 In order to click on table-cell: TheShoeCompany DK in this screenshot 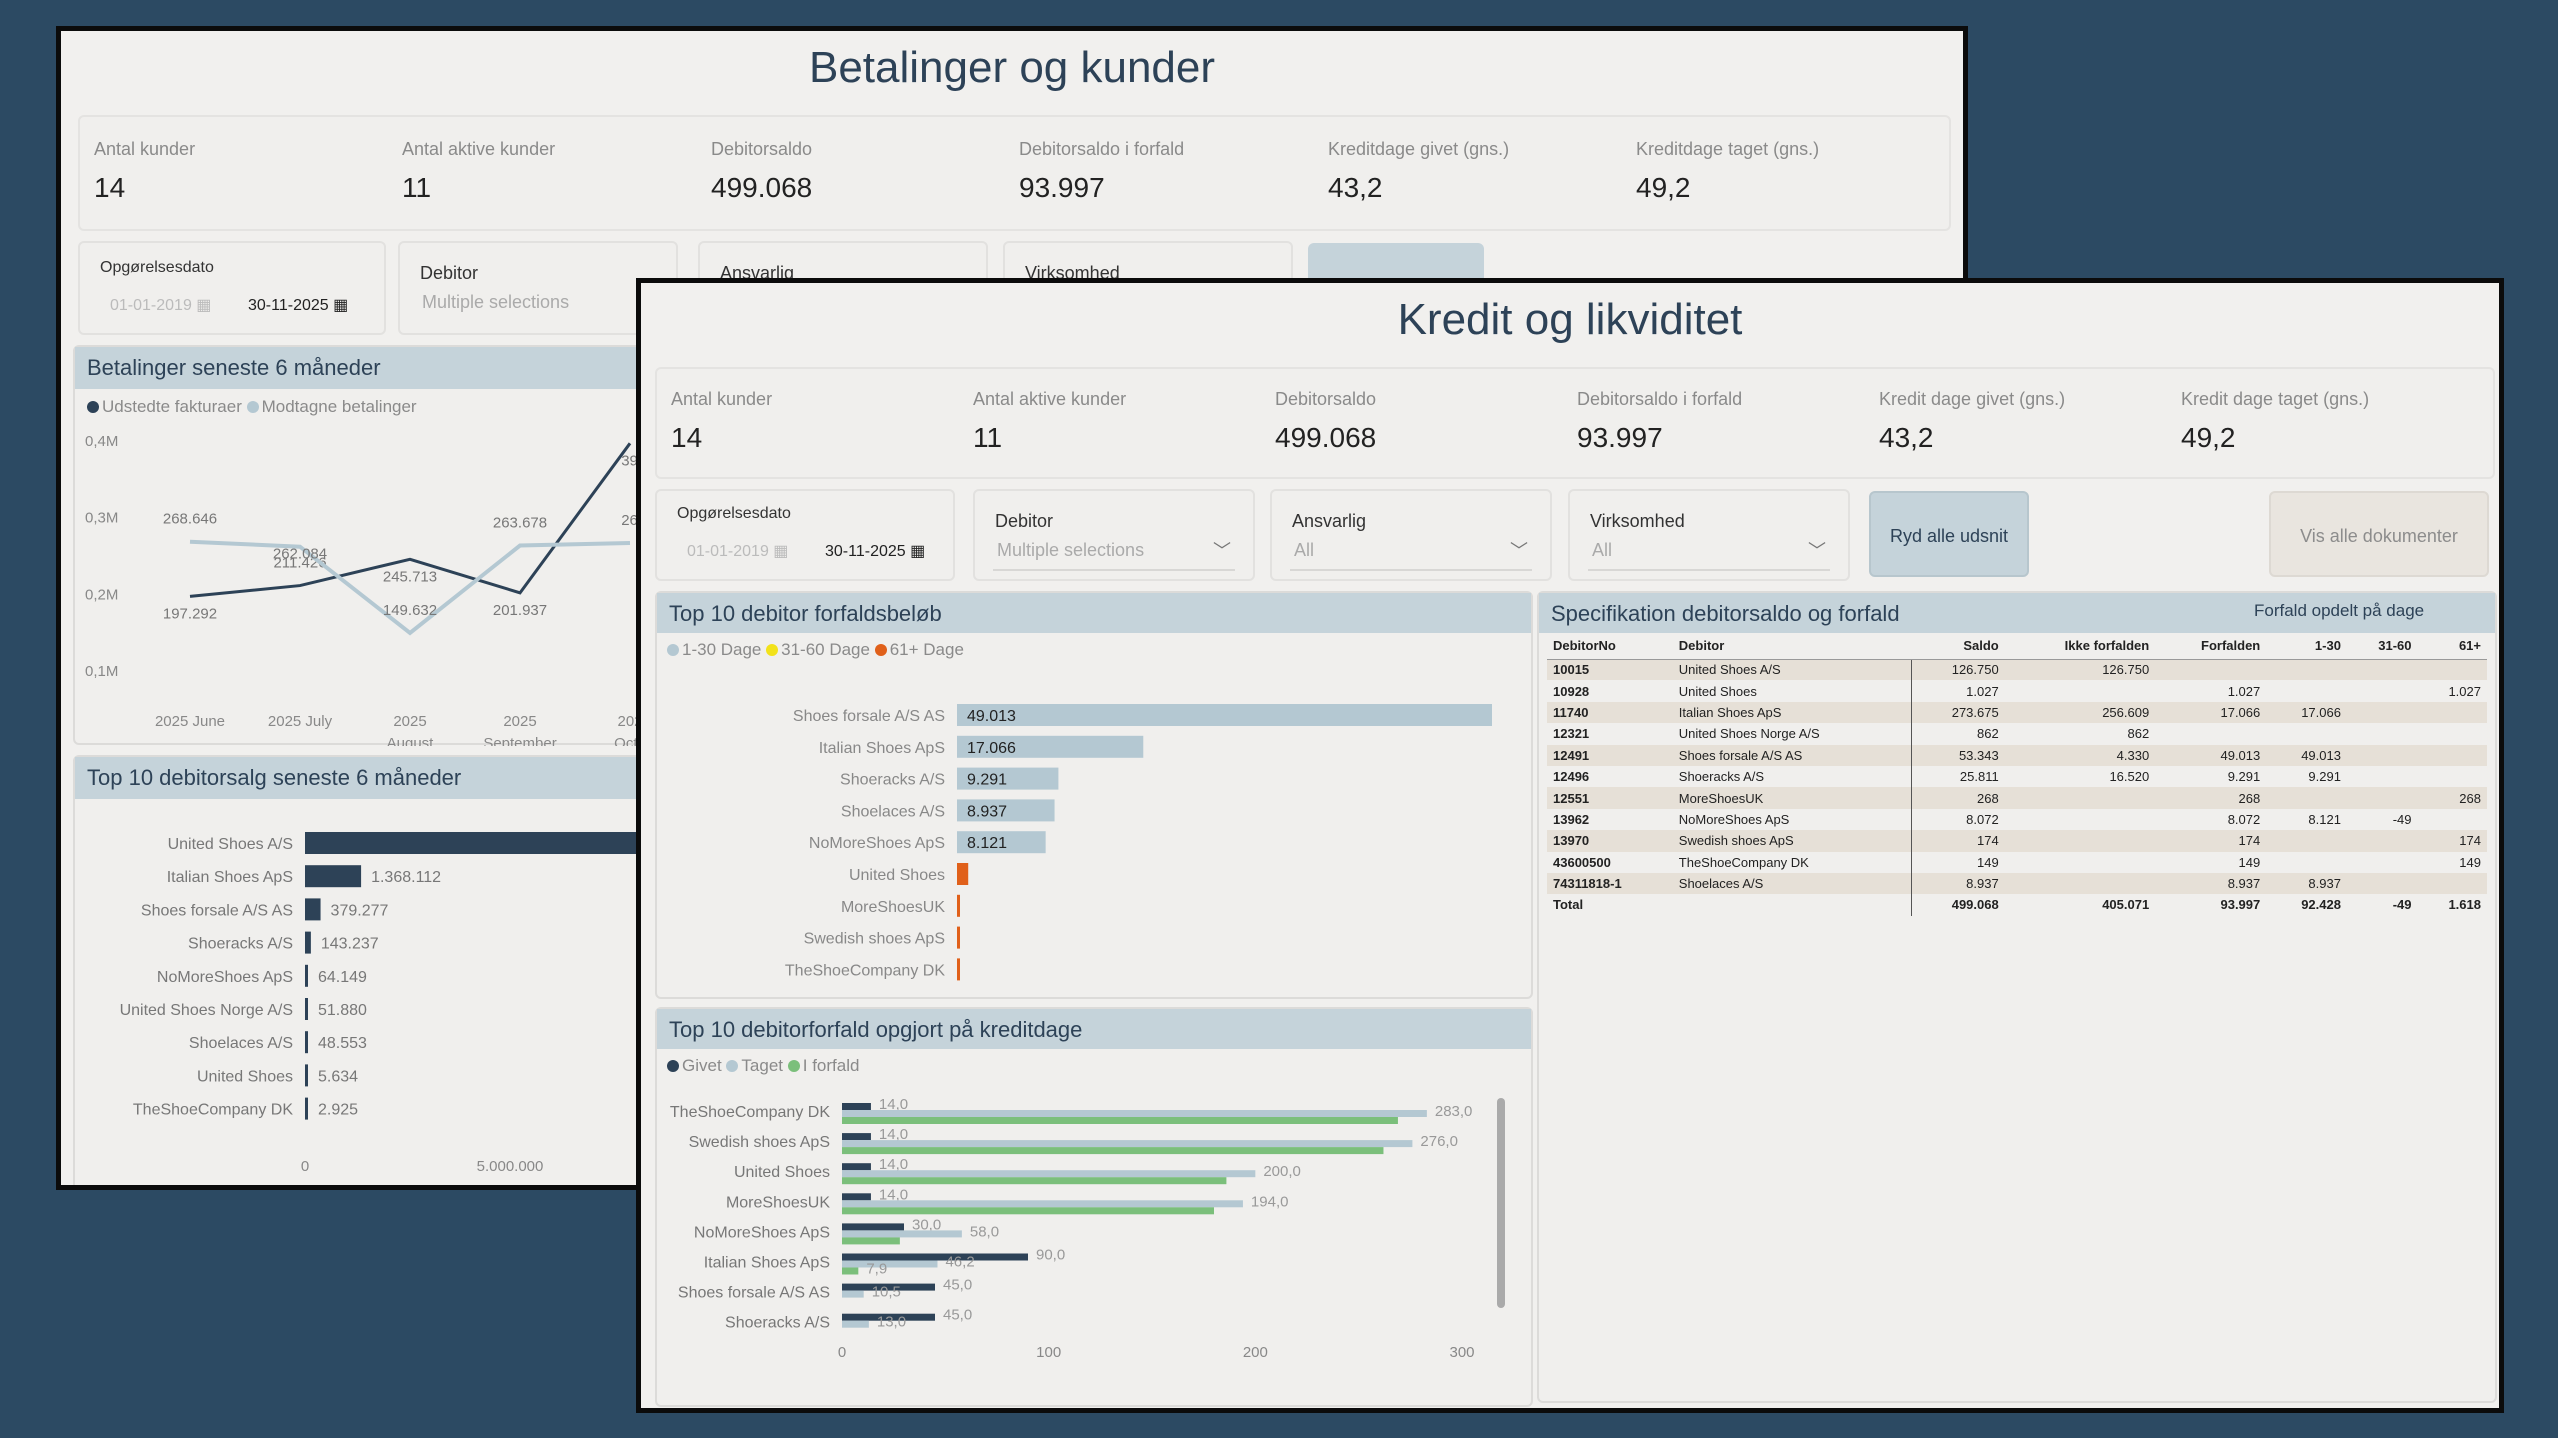, I will do `click(1792, 862)`.